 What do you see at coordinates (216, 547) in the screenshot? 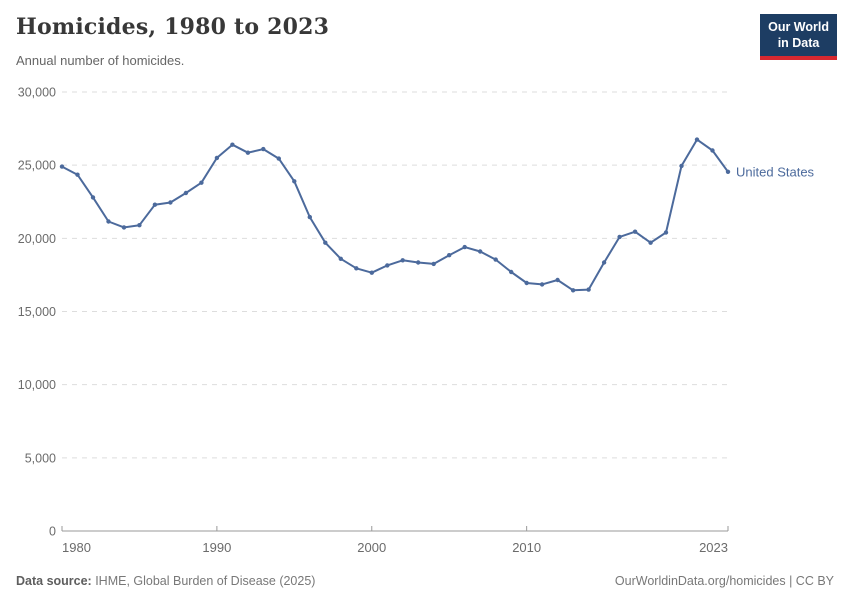
I see `x-axis-tick-label: 1990` at bounding box center [216, 547].